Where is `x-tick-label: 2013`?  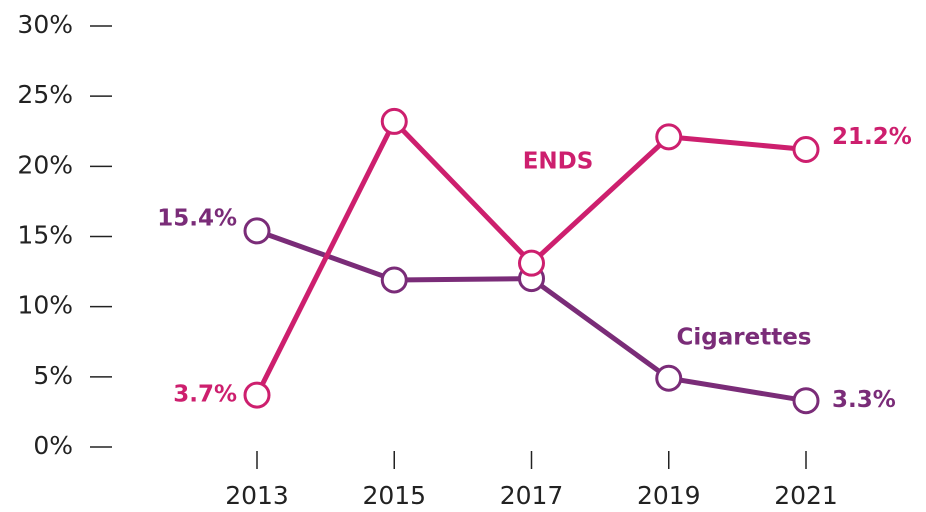 x-tick-label: 2013 is located at coordinates (257, 495).